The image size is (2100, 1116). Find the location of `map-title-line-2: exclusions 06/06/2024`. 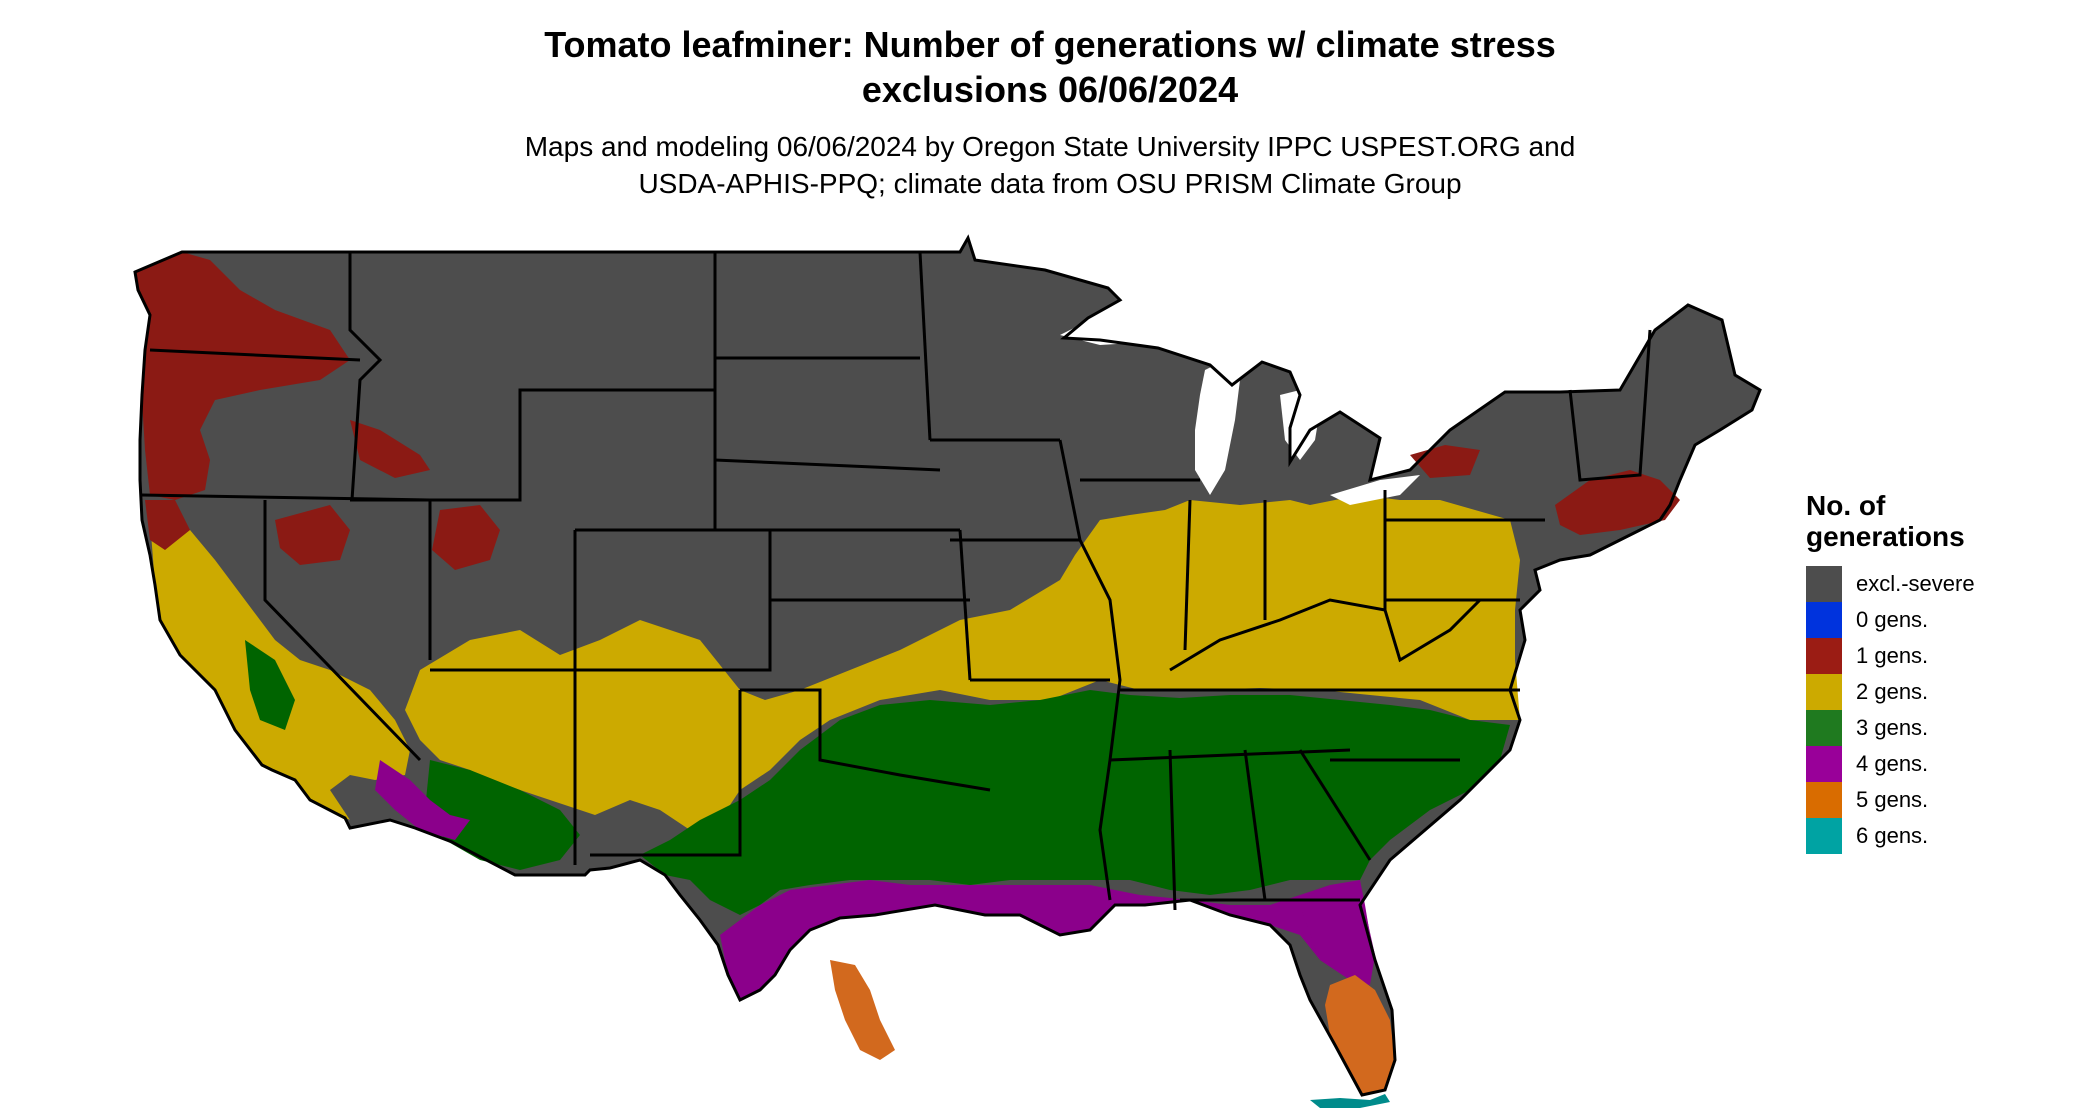

map-title-line-2: exclusions 06/06/2024 is located at coordinates (1050, 89).